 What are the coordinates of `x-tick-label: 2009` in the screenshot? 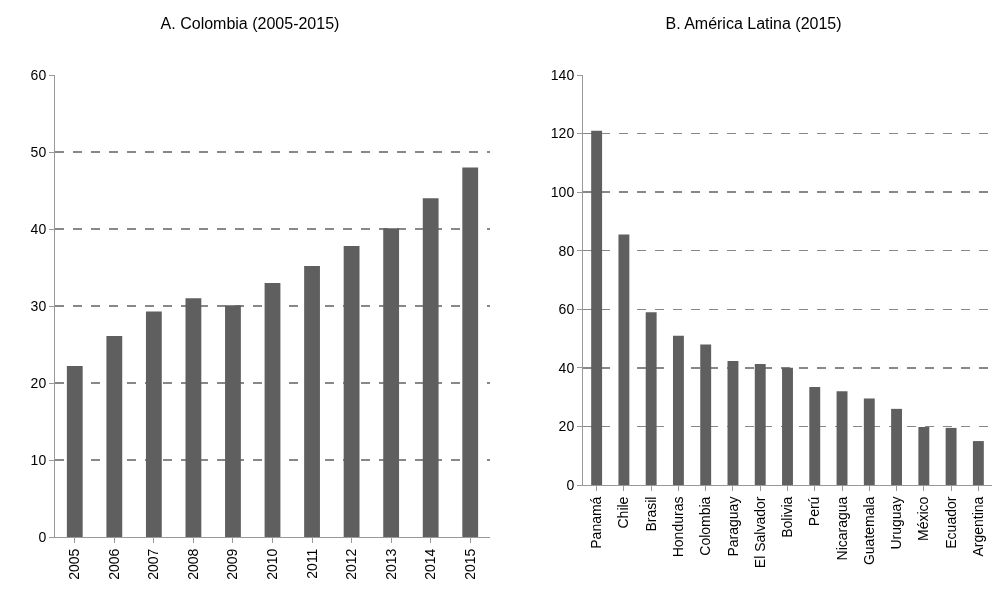 It's located at (232, 564).